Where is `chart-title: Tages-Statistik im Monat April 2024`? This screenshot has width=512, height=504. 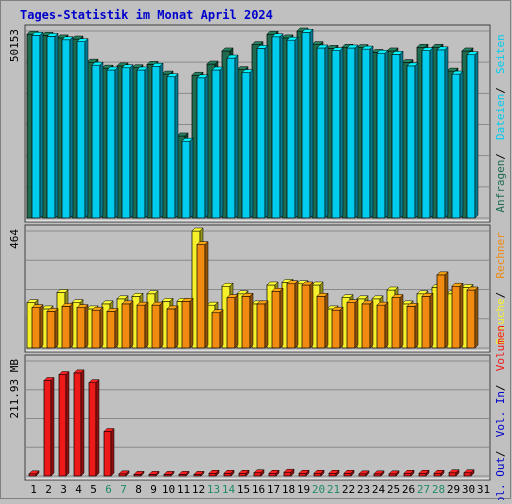
chart-title: Tages-Statistik im Monat April 2024 is located at coordinates (146, 15).